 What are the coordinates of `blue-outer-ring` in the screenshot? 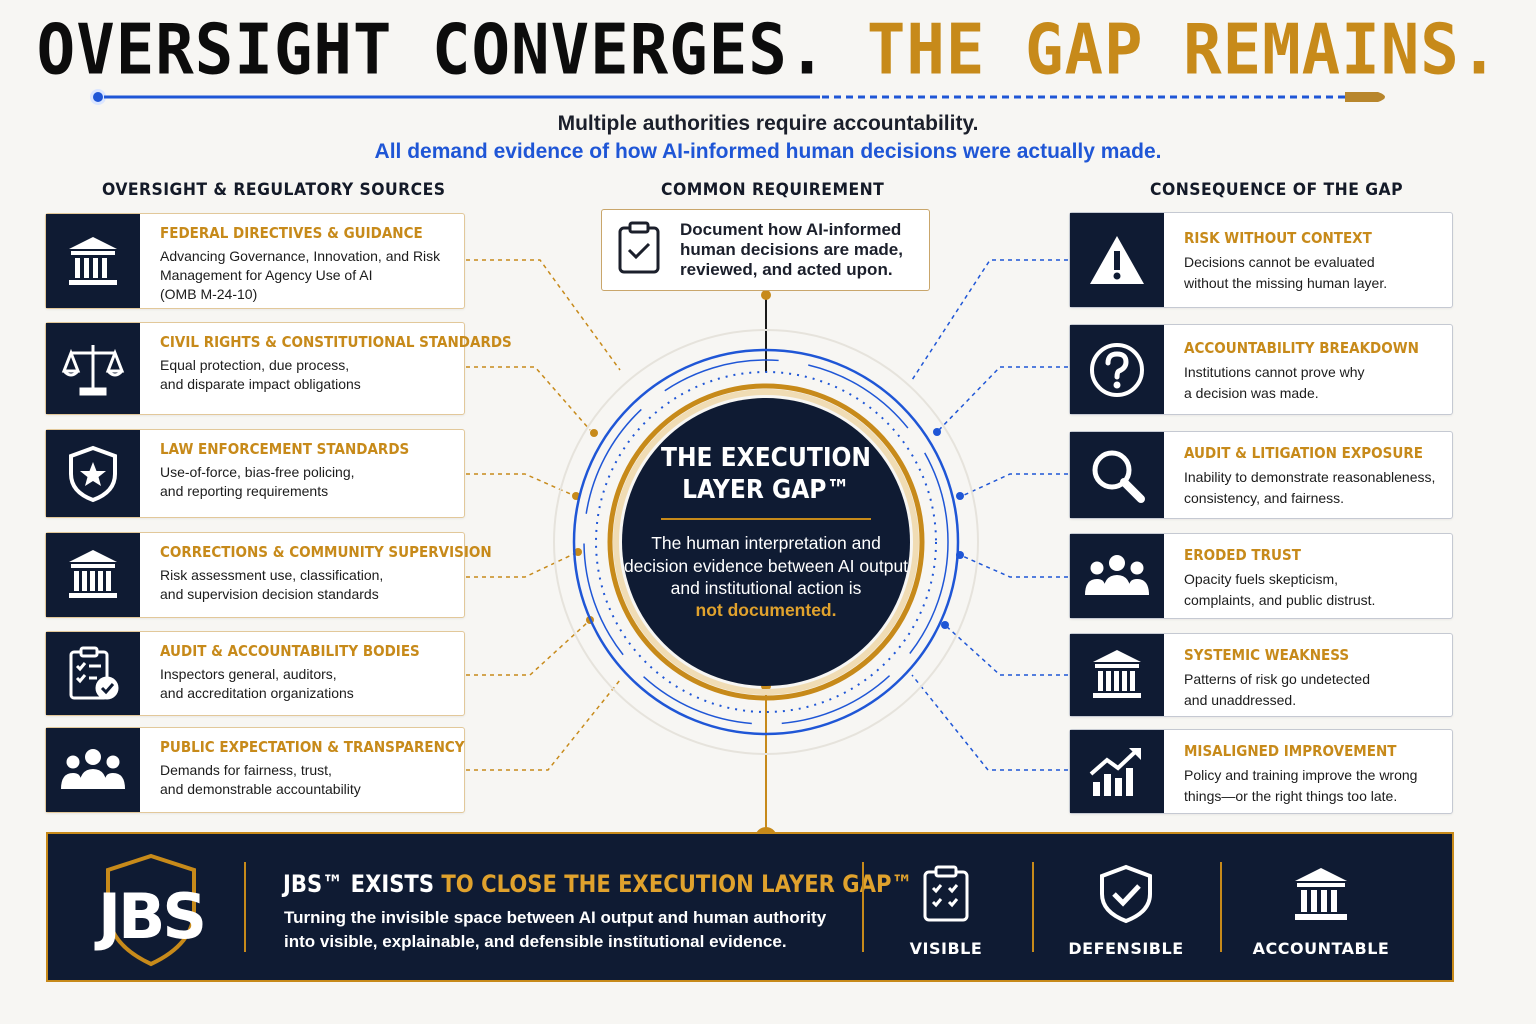 It's located at (766, 542).